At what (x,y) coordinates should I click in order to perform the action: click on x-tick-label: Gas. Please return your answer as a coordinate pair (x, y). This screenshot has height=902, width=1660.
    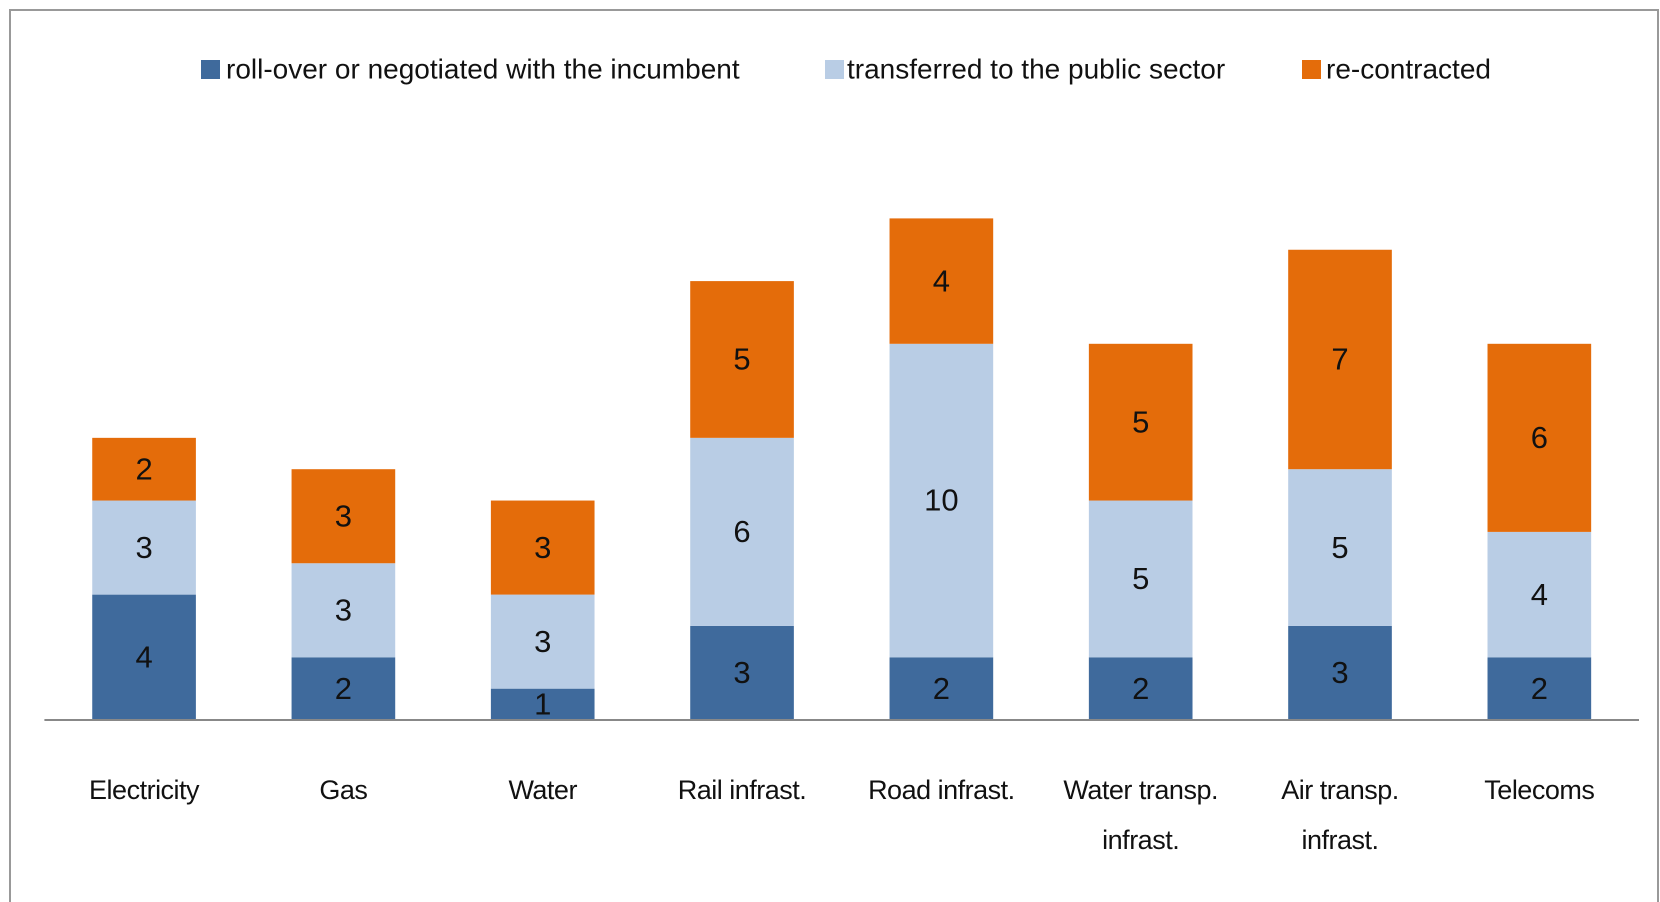
    Looking at the image, I should click on (343, 790).